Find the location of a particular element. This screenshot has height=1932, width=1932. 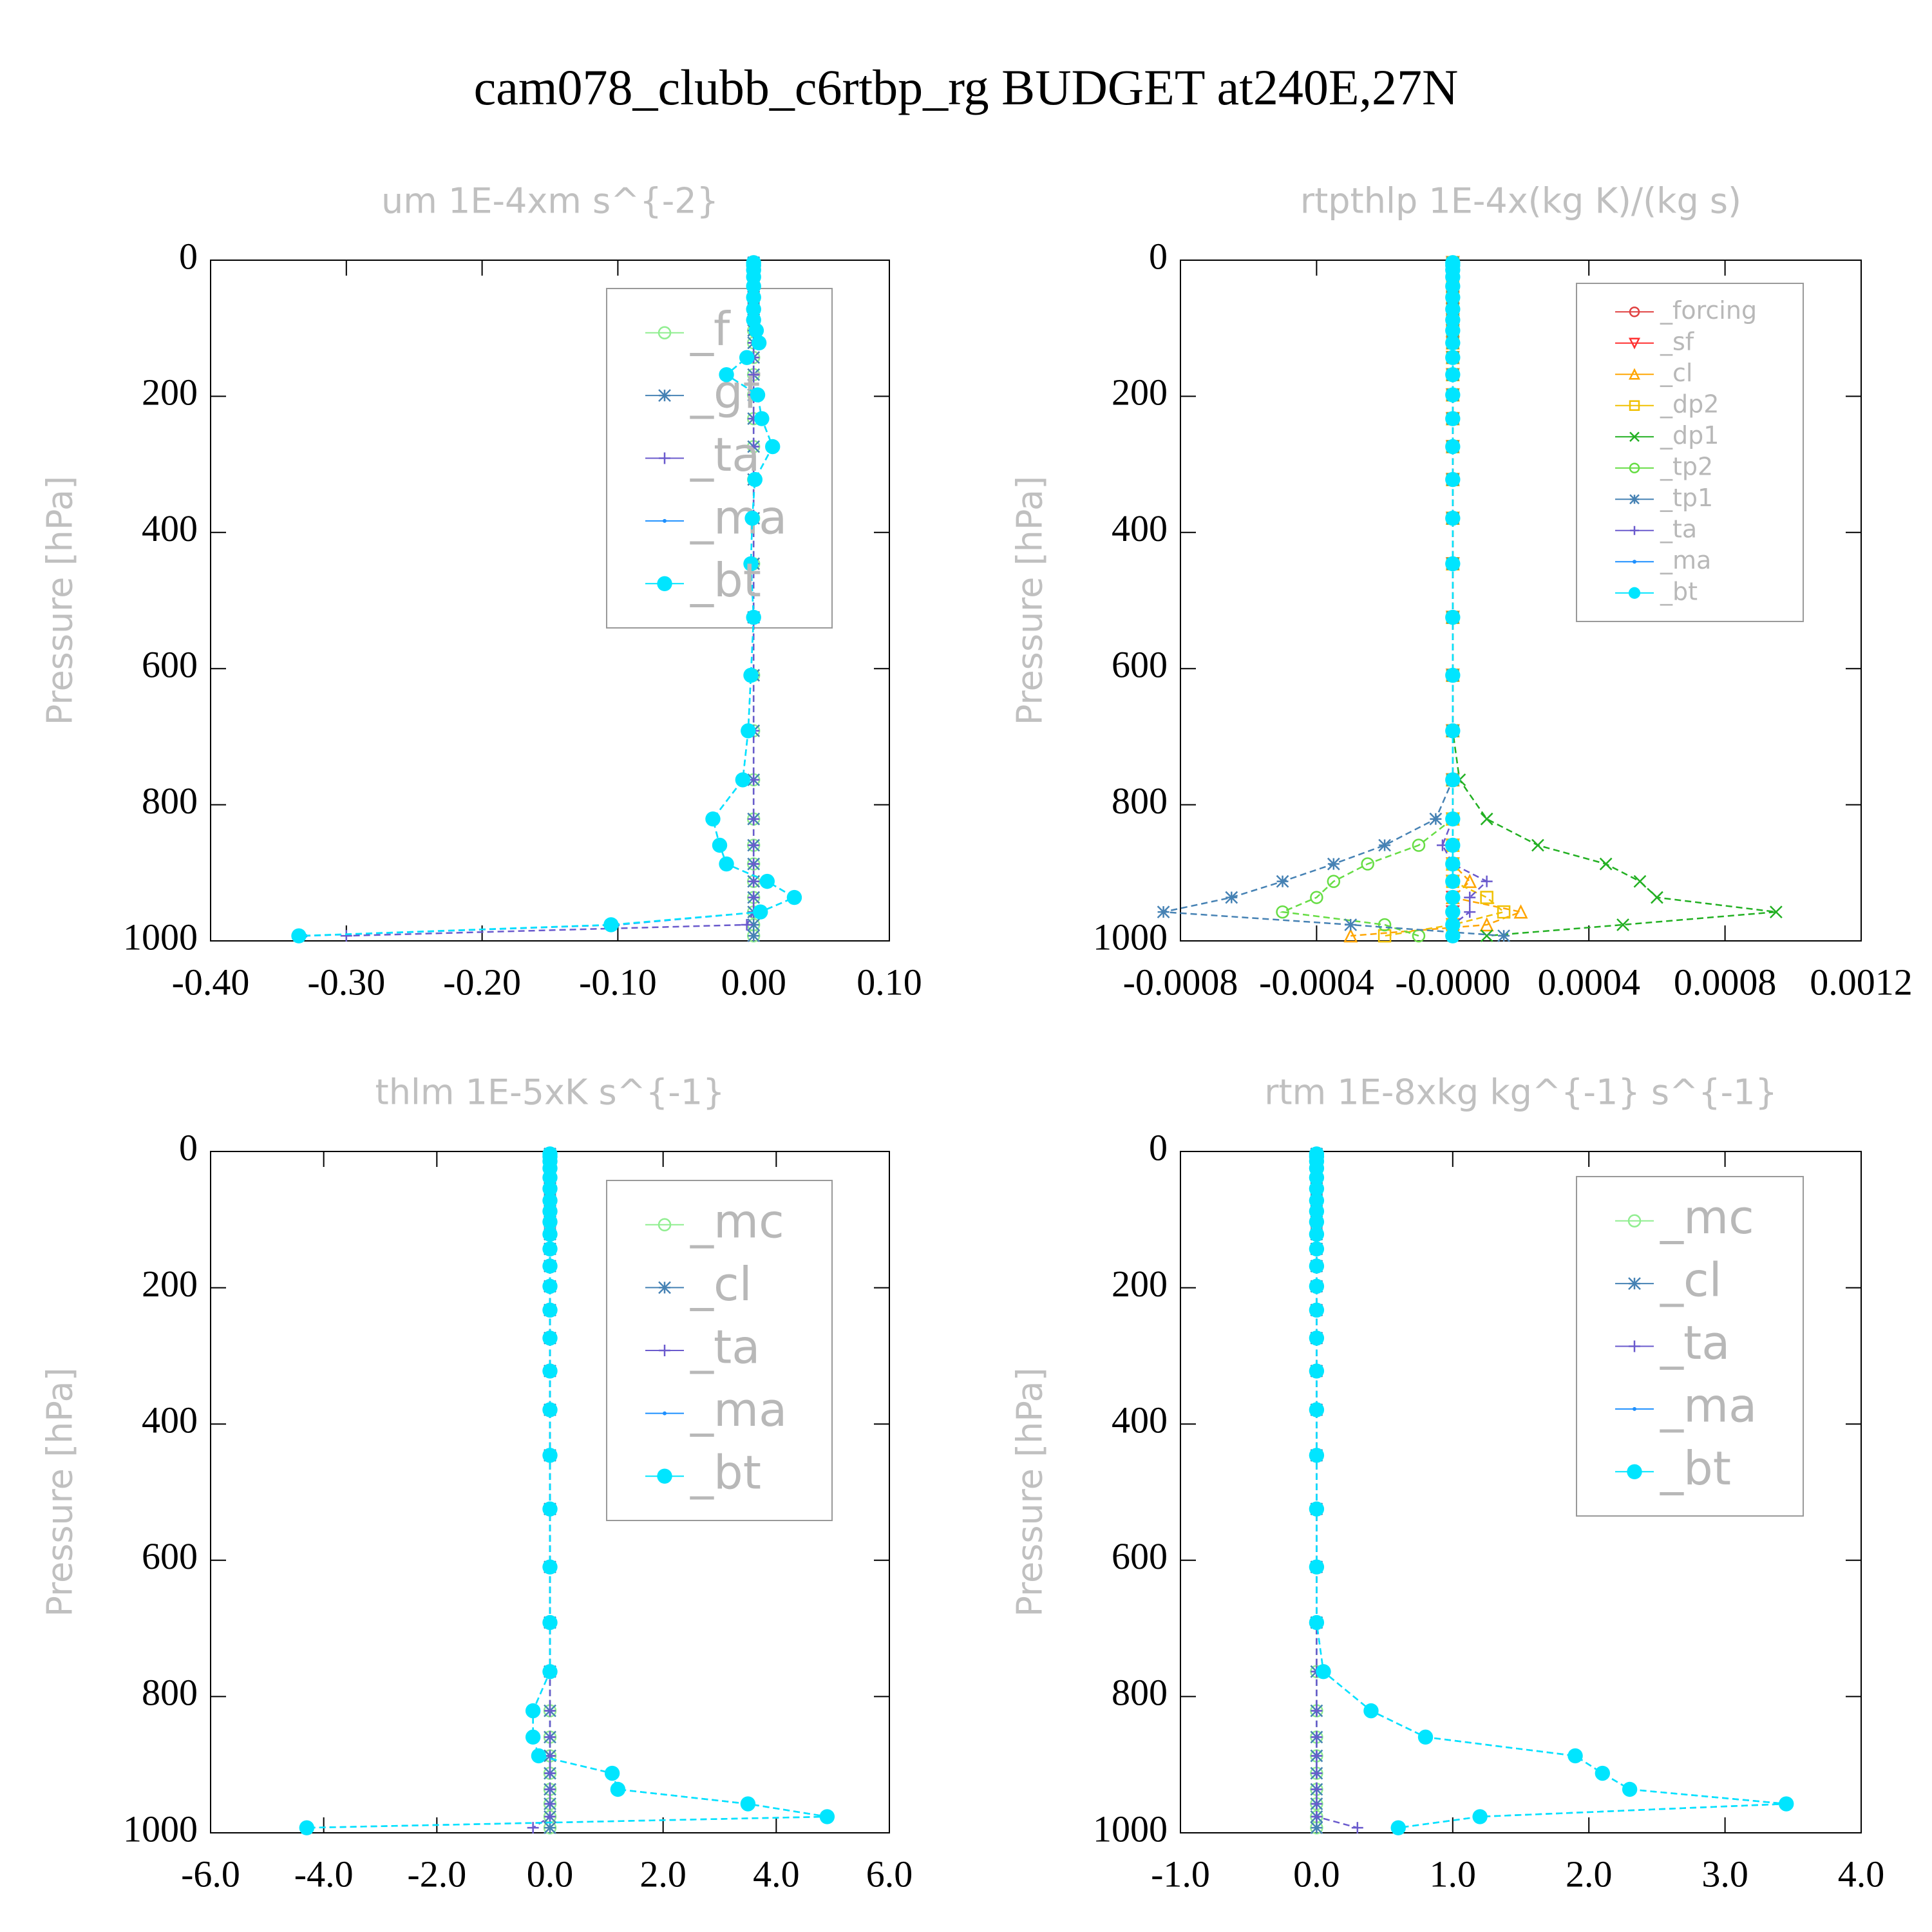

x-tick-label: 3.0 is located at coordinates (1725, 1874).